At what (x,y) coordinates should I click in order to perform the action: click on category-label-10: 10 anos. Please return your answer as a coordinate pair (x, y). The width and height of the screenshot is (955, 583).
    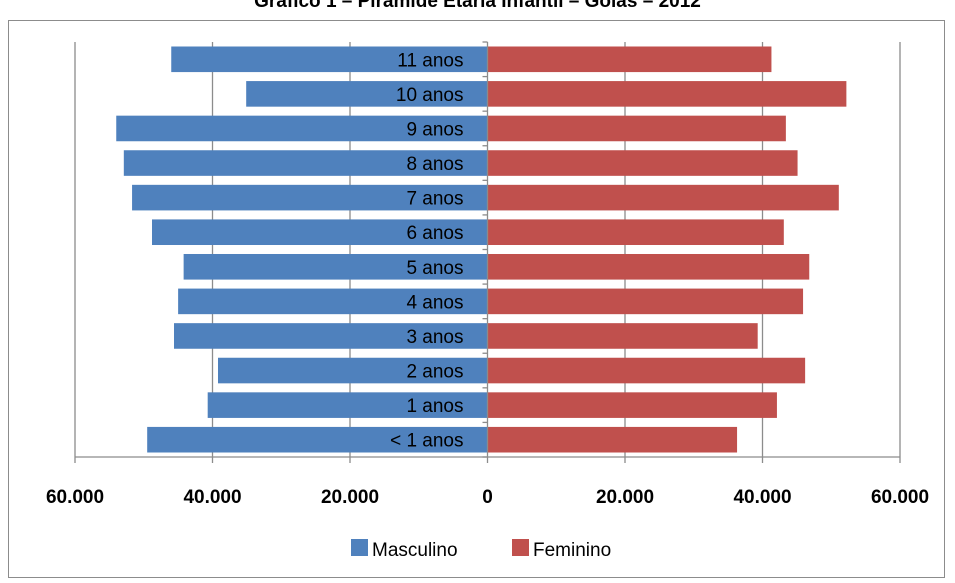
    Looking at the image, I should click on (430, 95).